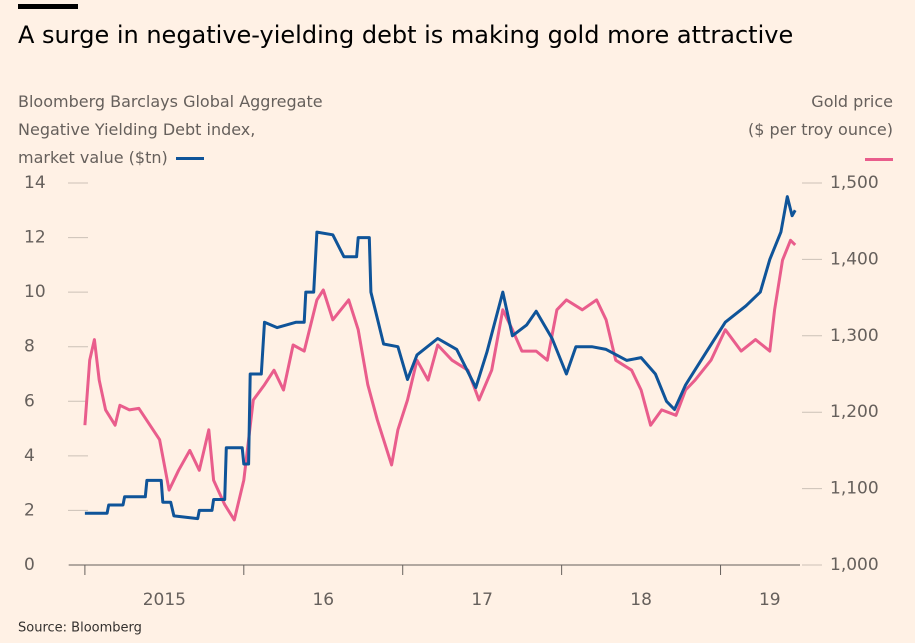 Image resolution: width=915 pixels, height=643 pixels. What do you see at coordinates (854, 489) in the screenshot?
I see `y2-tick-label: 1,100` at bounding box center [854, 489].